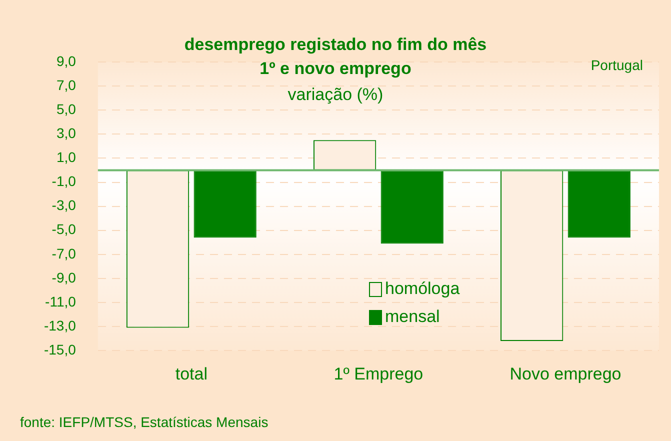 The image size is (671, 441). I want to click on x-tick-label: 1º Emprego, so click(379, 374).